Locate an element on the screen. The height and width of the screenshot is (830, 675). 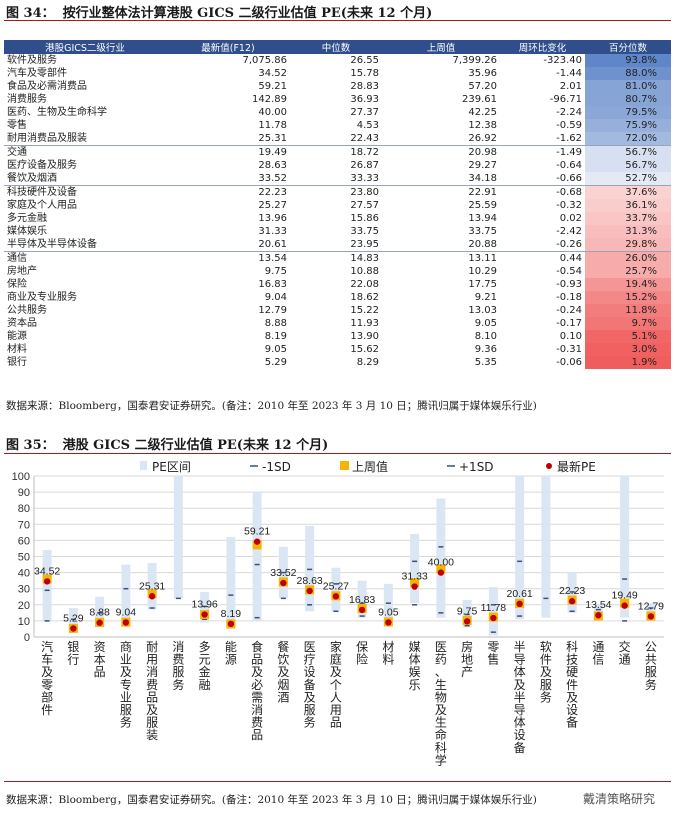
industry-name: 医药、生物及生命科学 is located at coordinates (57, 112).